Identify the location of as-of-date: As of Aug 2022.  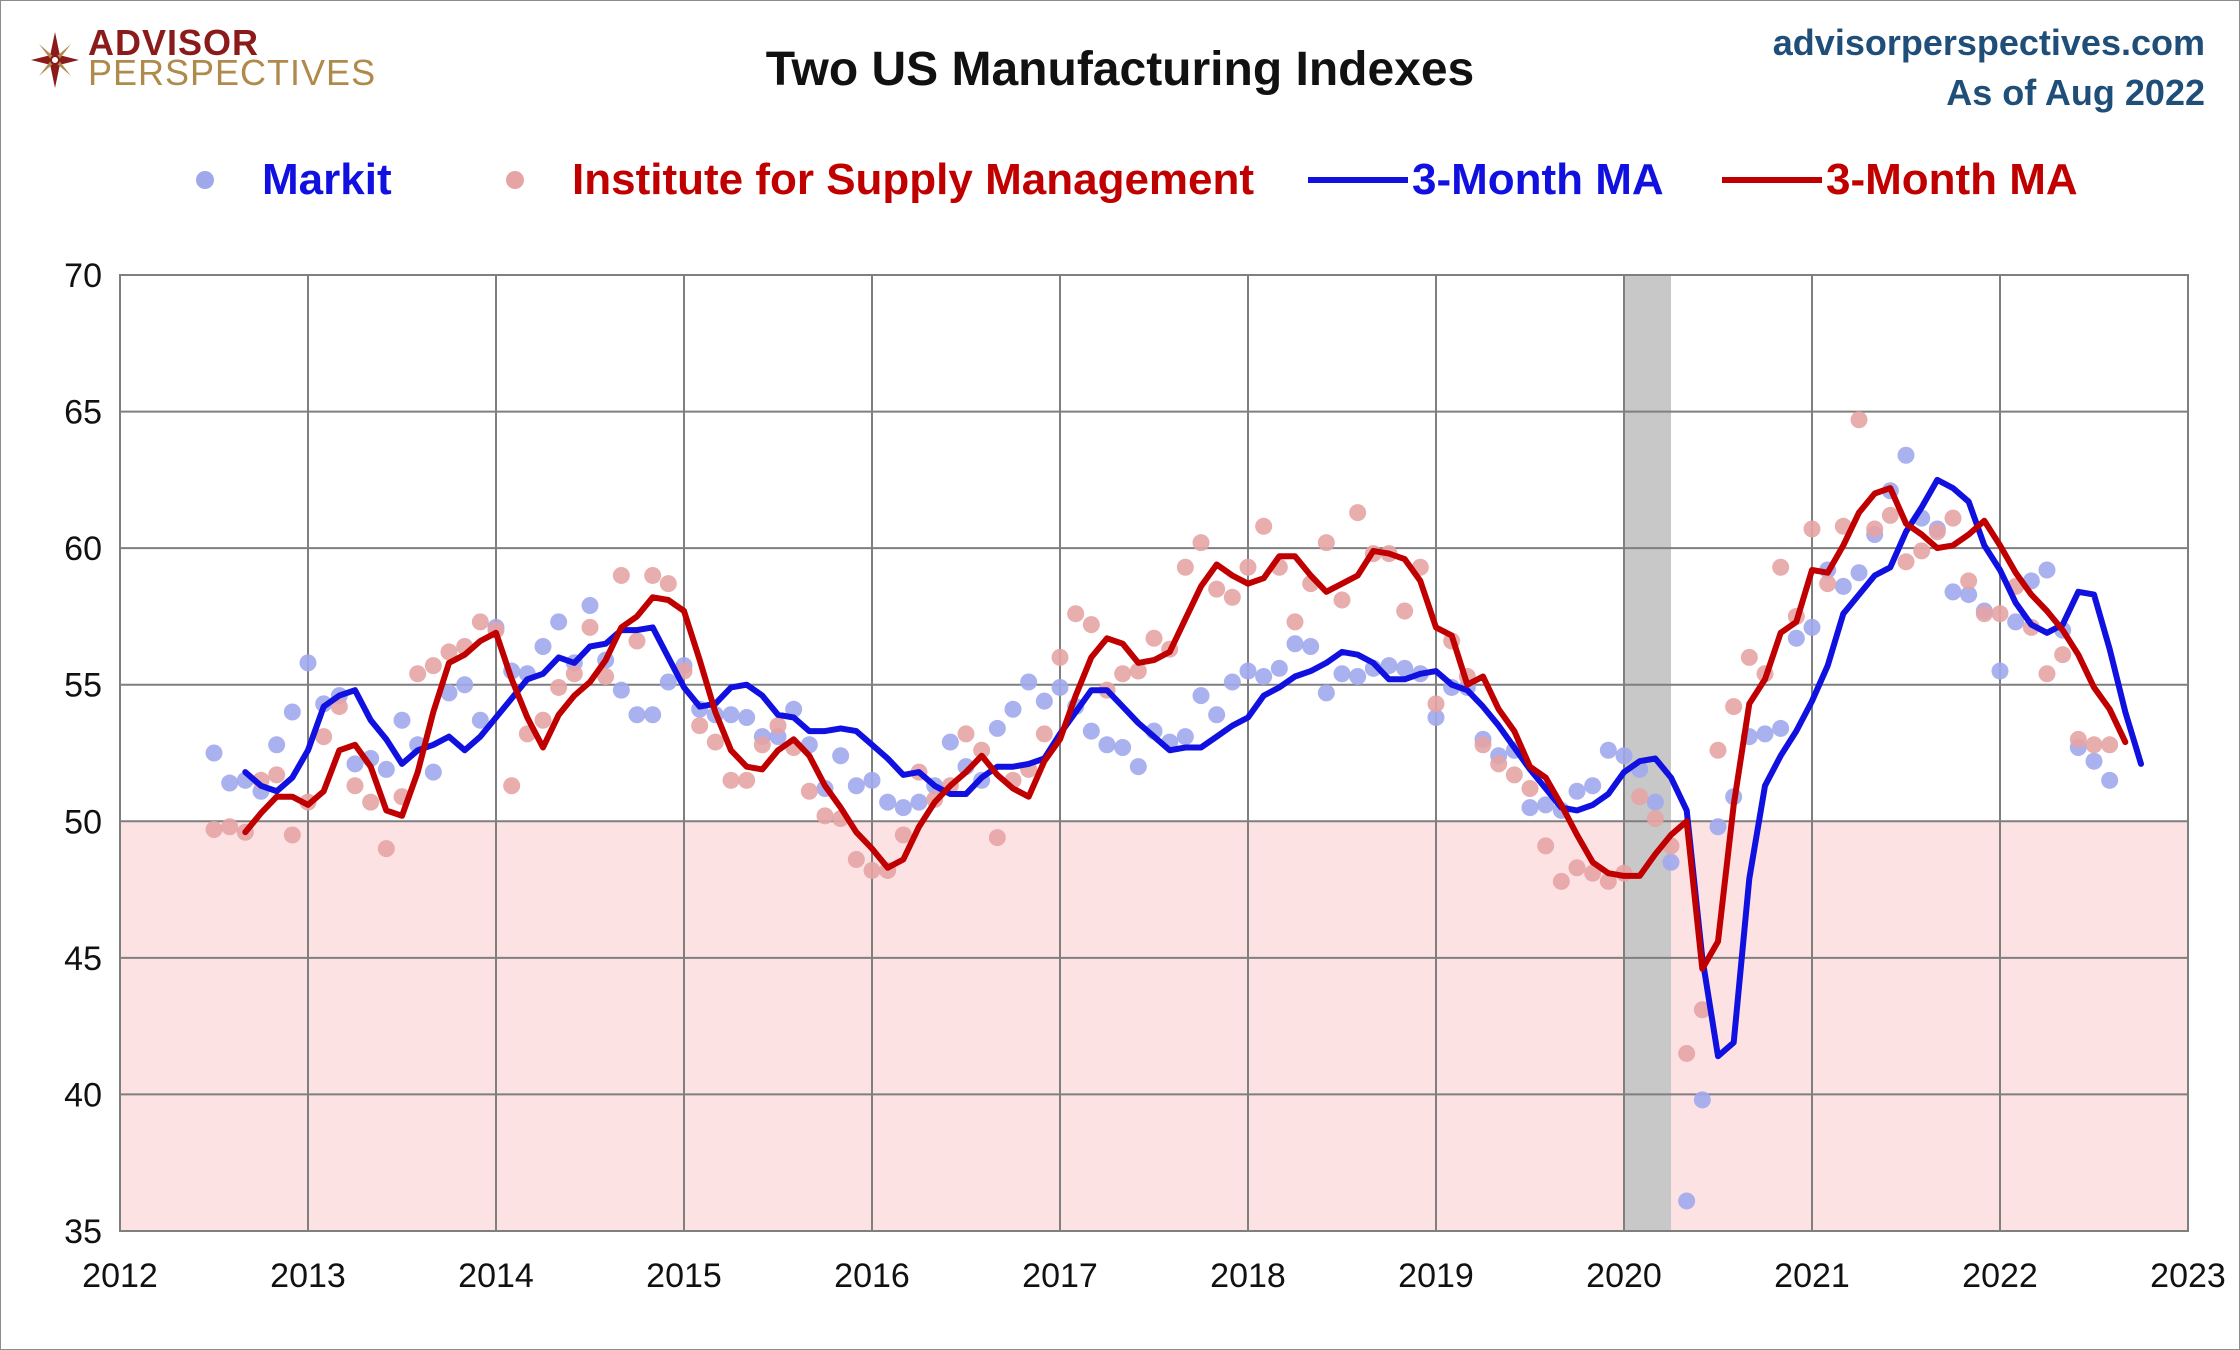
(2075, 92).